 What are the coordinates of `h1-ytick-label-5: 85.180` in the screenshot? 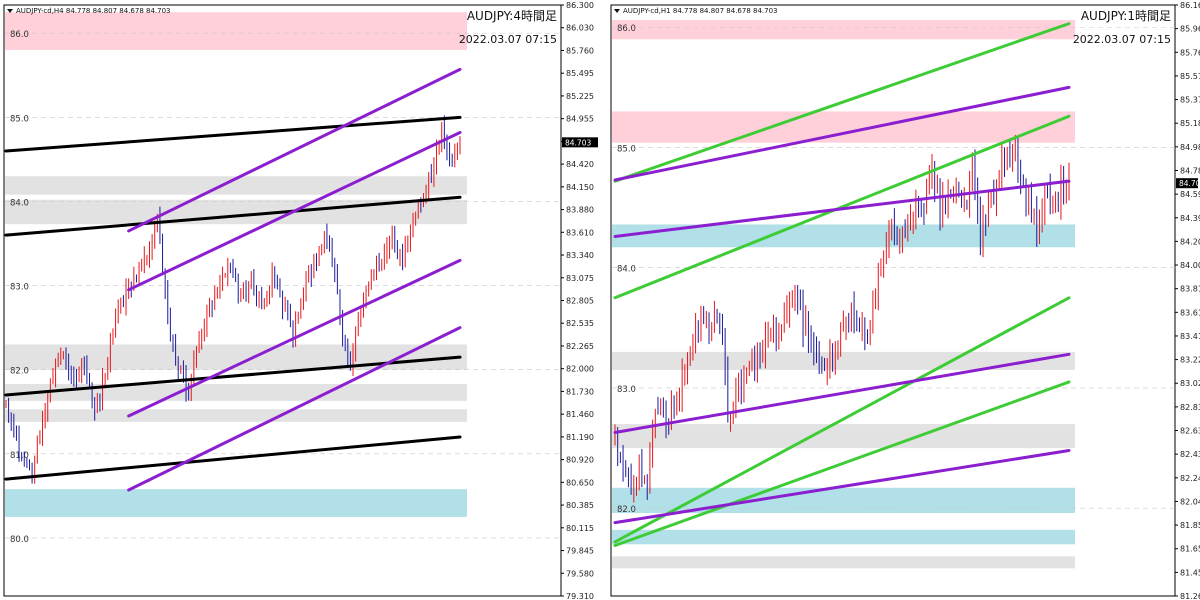 It's located at (1190, 123).